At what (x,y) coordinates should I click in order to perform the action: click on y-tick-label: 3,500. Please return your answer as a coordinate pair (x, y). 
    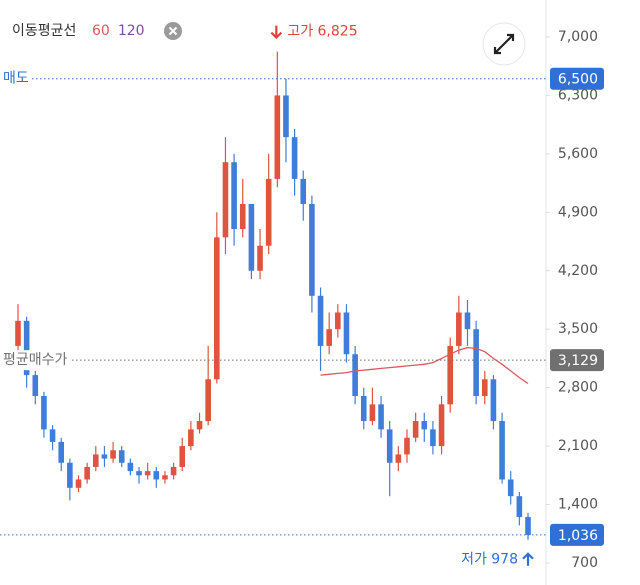
    Looking at the image, I should click on (578, 329).